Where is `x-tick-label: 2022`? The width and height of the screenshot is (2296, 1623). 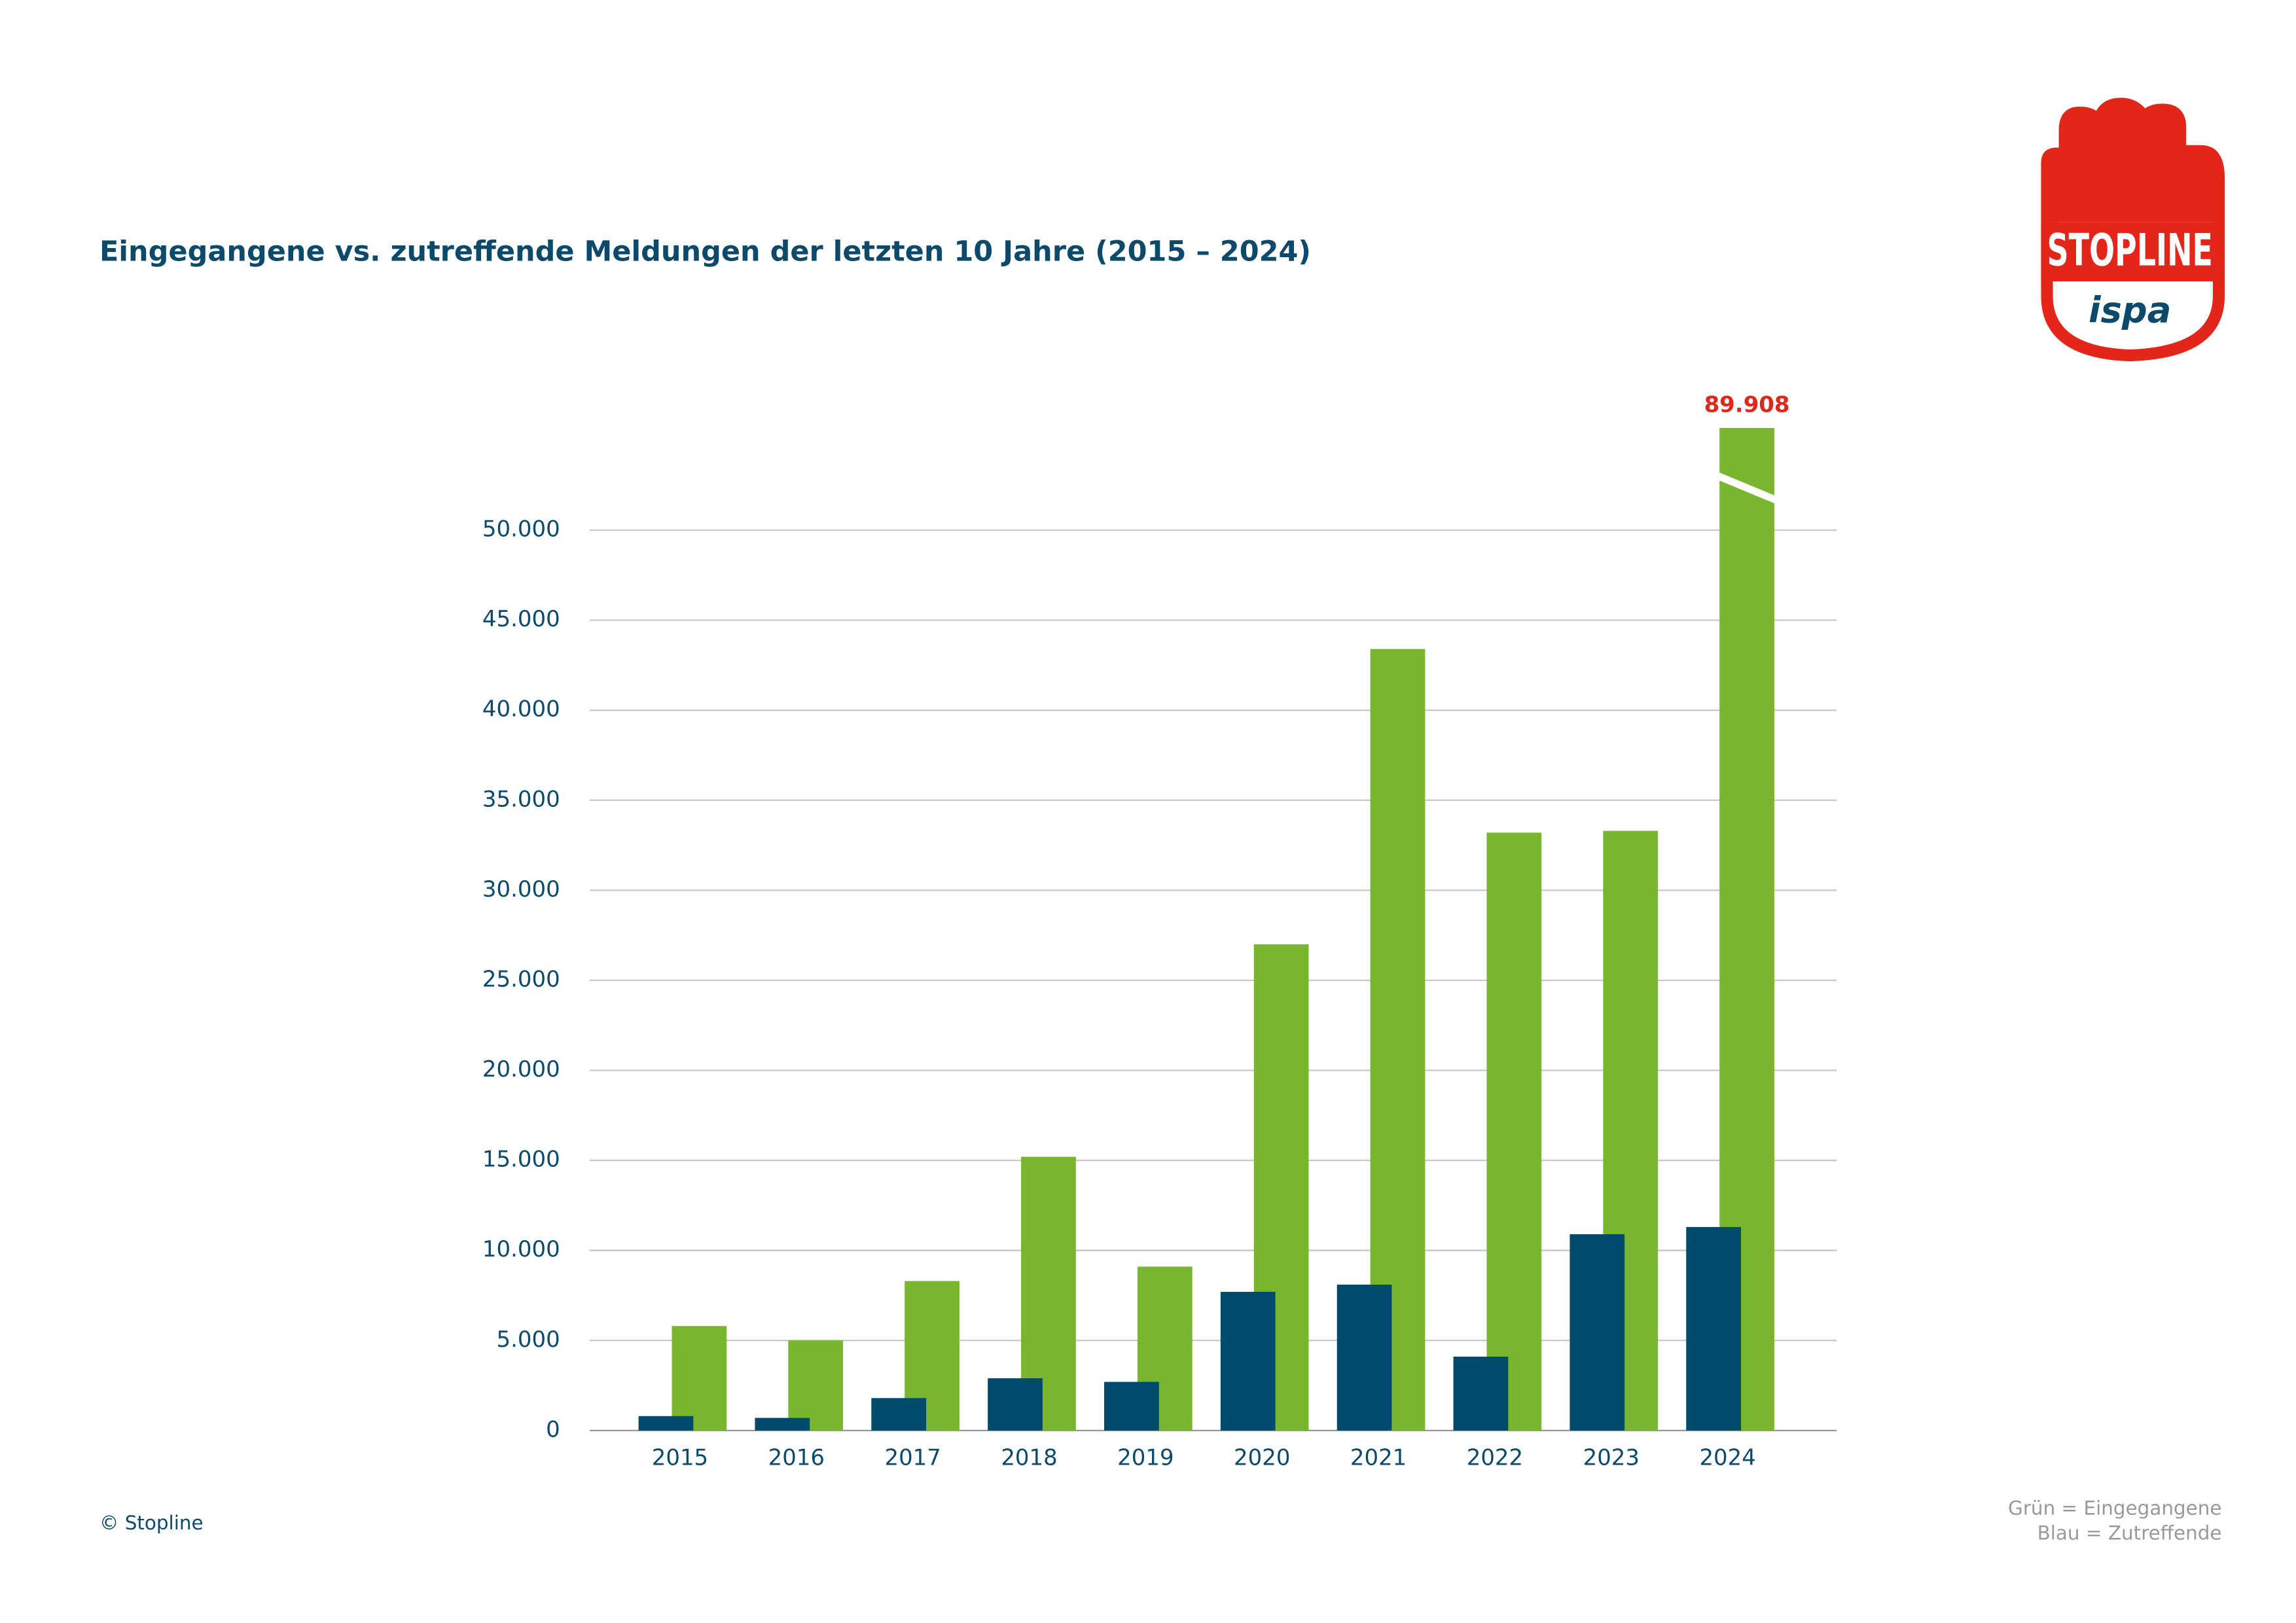
x-tick-label: 2022 is located at coordinates (1495, 1458).